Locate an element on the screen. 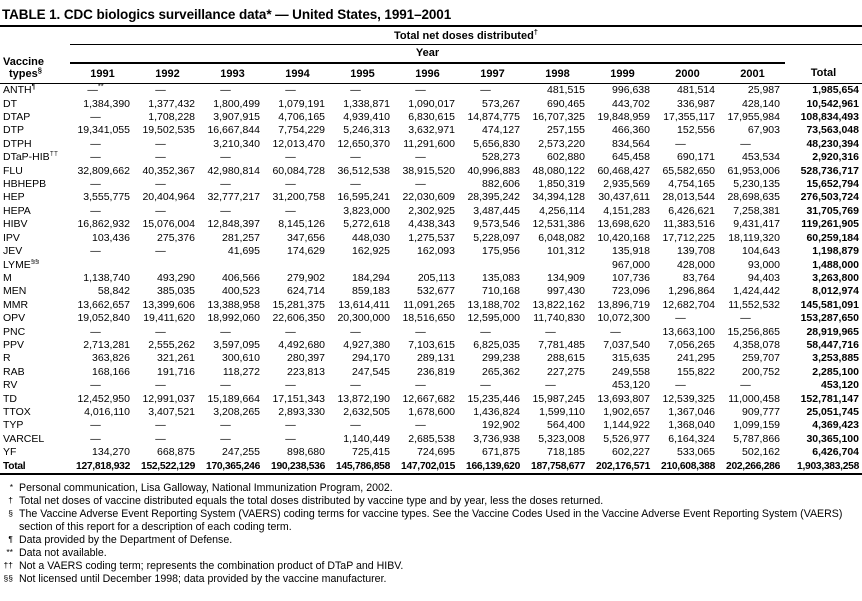 This screenshot has width=862, height=601. row-total-cell: 25,051,745 is located at coordinates (832, 411).